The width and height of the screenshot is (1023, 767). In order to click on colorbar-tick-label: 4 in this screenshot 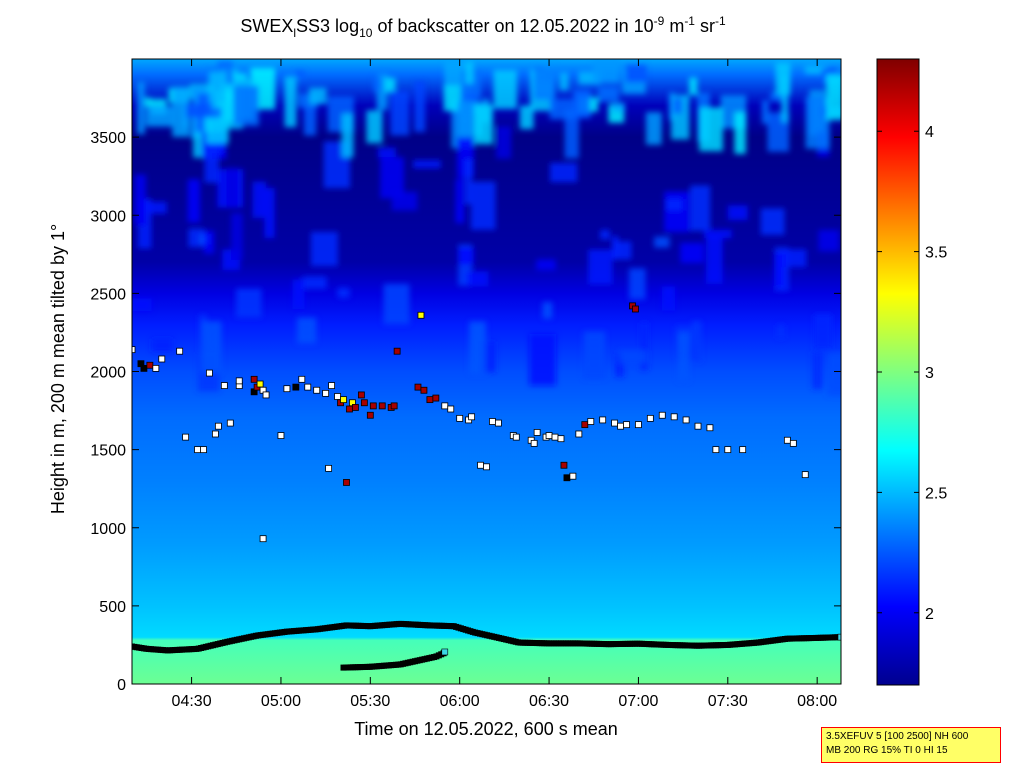, I will do `click(929, 132)`.